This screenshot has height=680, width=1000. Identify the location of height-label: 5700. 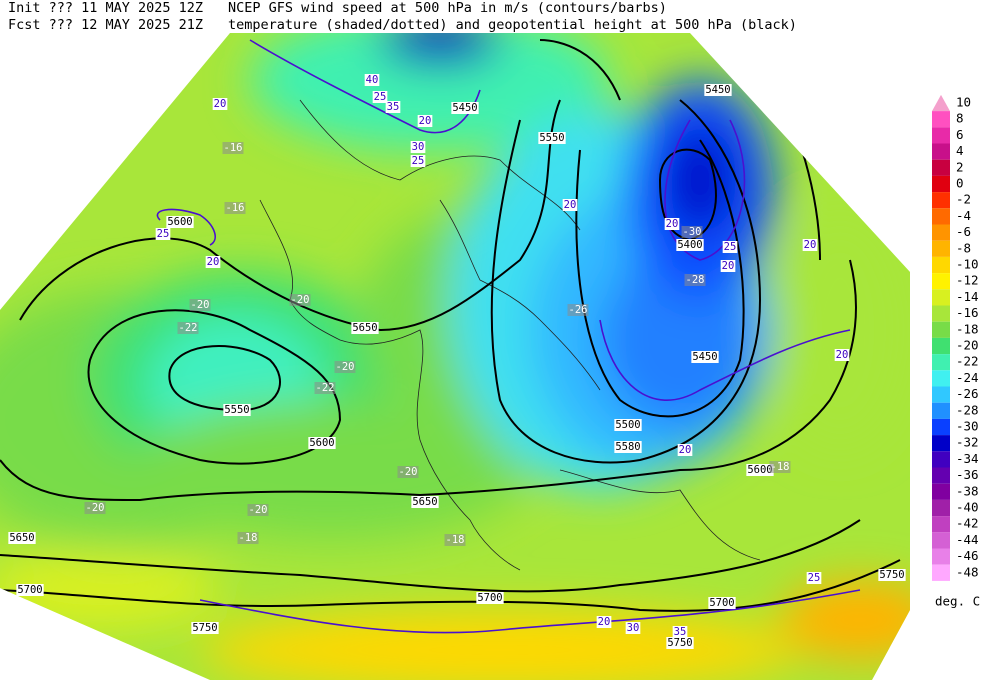
(721, 603).